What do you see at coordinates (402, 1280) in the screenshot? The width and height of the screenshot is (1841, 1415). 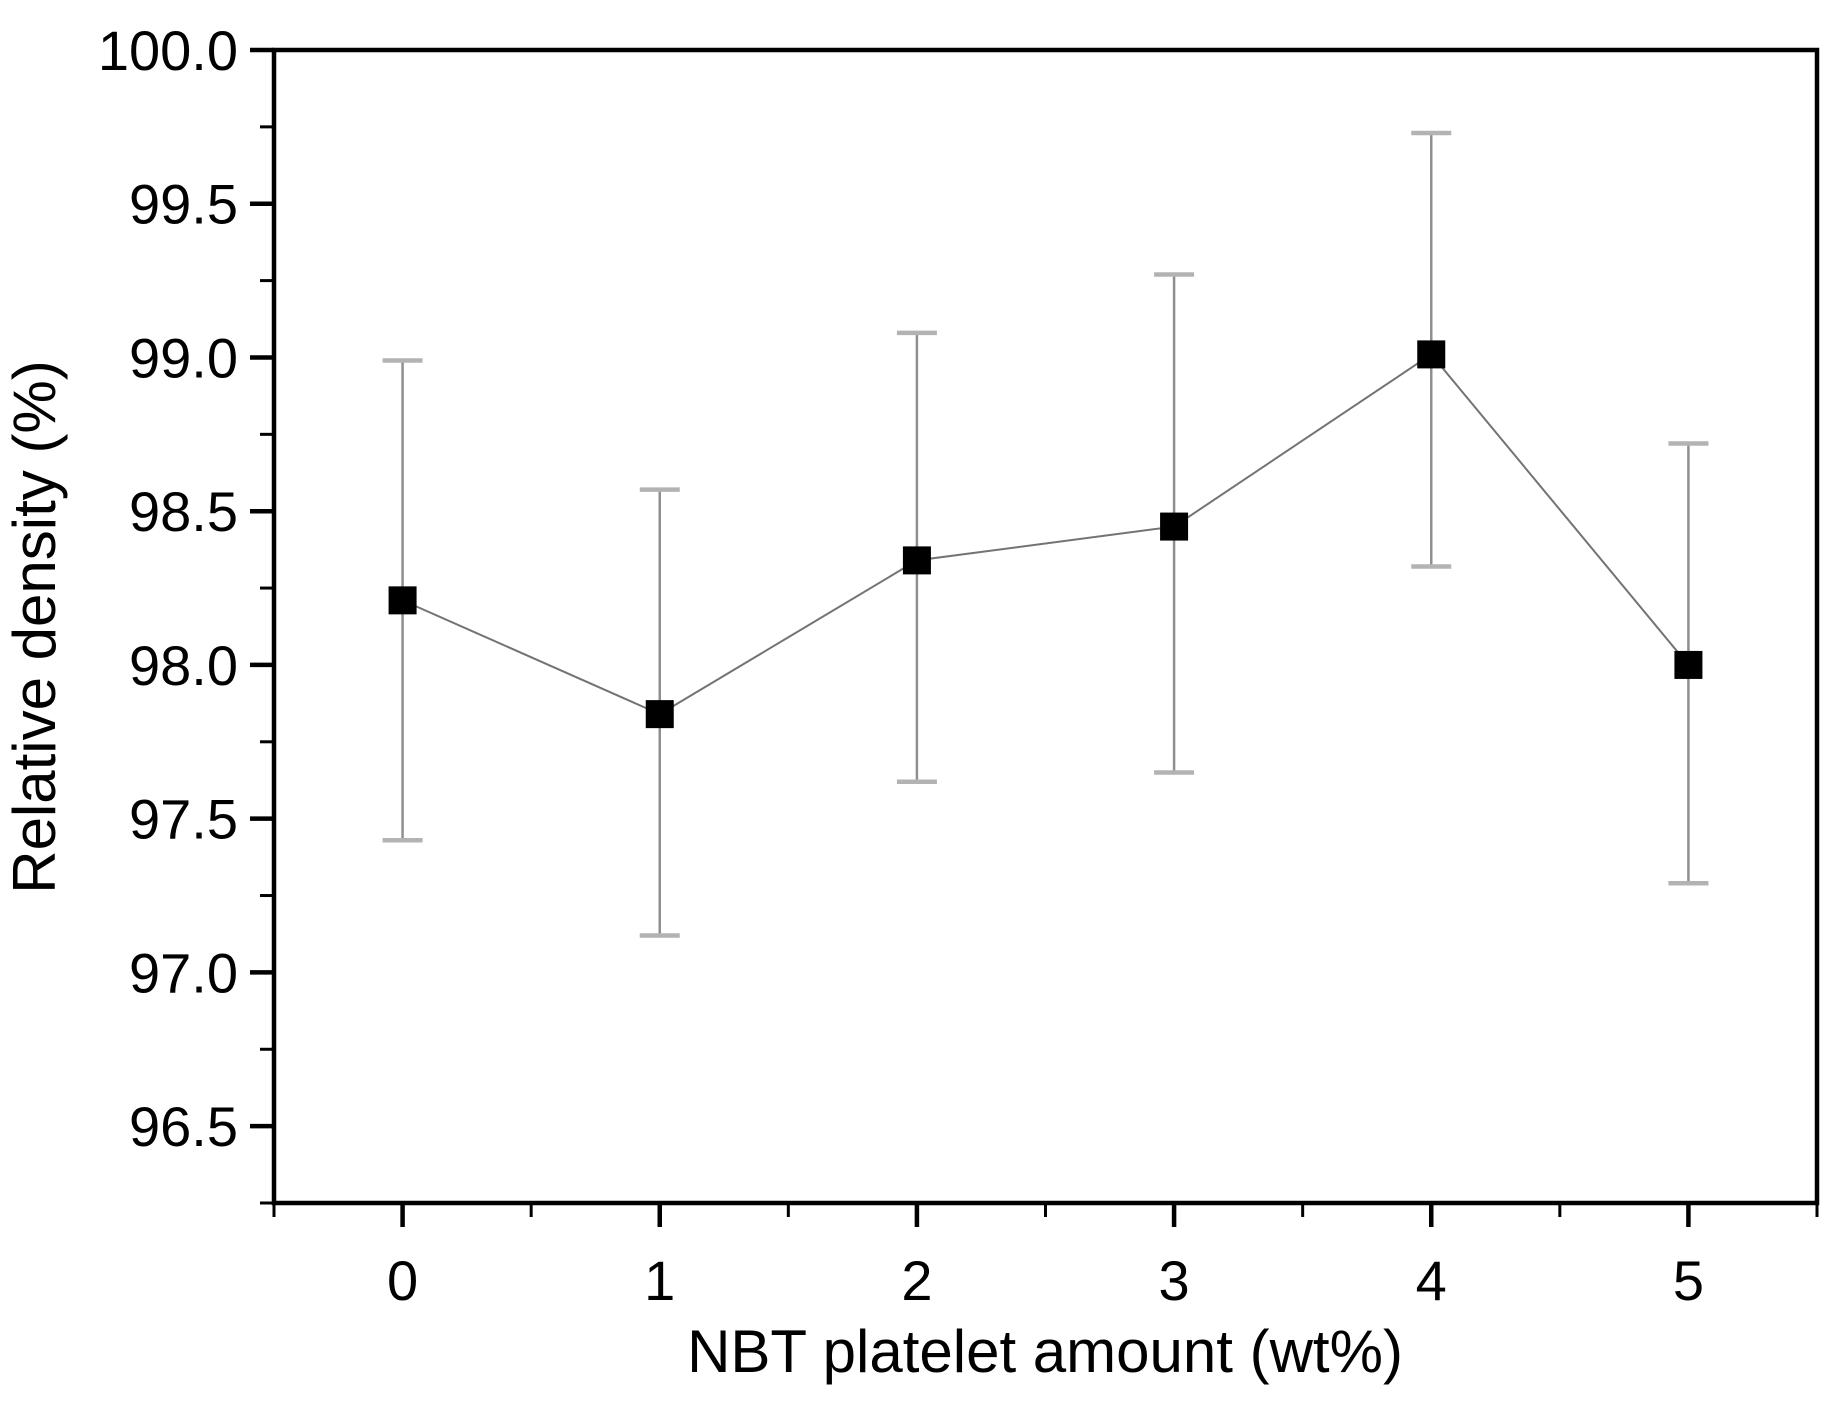 I see `x-tick-label: 0` at bounding box center [402, 1280].